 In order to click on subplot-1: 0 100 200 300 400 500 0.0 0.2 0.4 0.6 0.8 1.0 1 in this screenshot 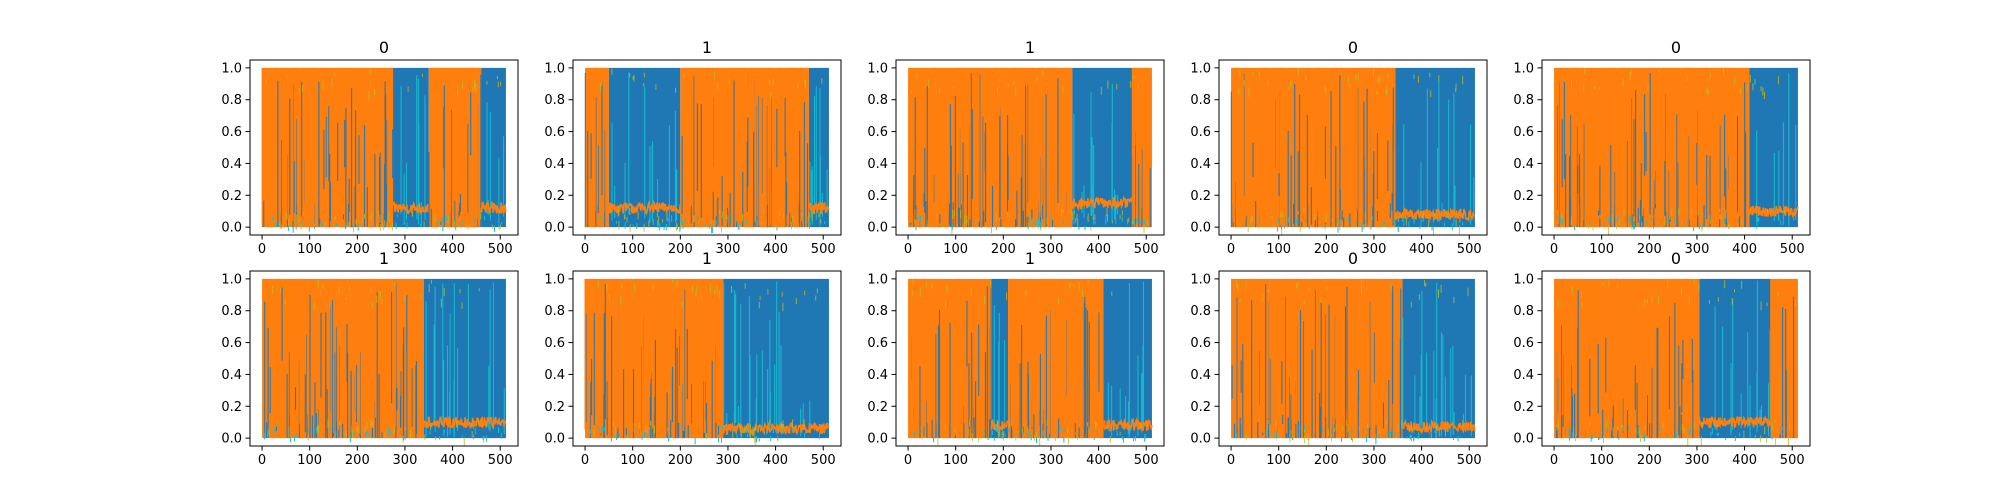, I will do `click(693, 147)`.